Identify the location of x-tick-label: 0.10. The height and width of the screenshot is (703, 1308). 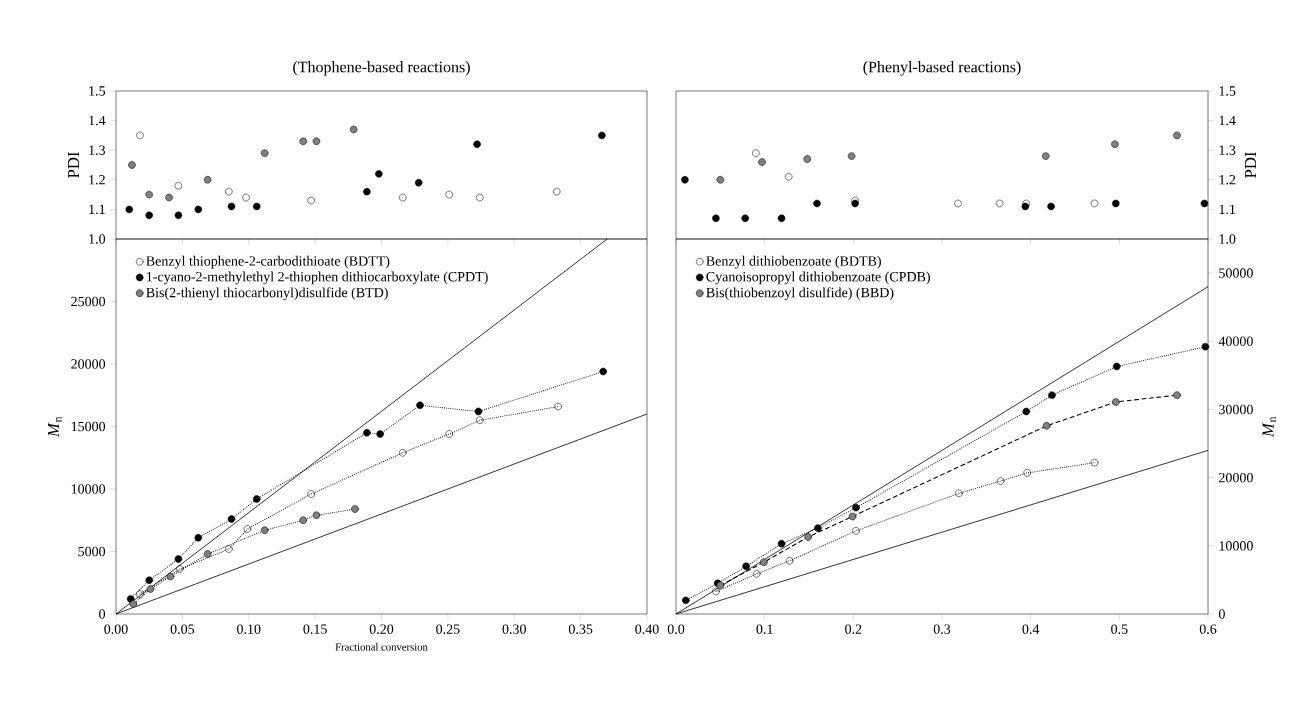
(249, 629).